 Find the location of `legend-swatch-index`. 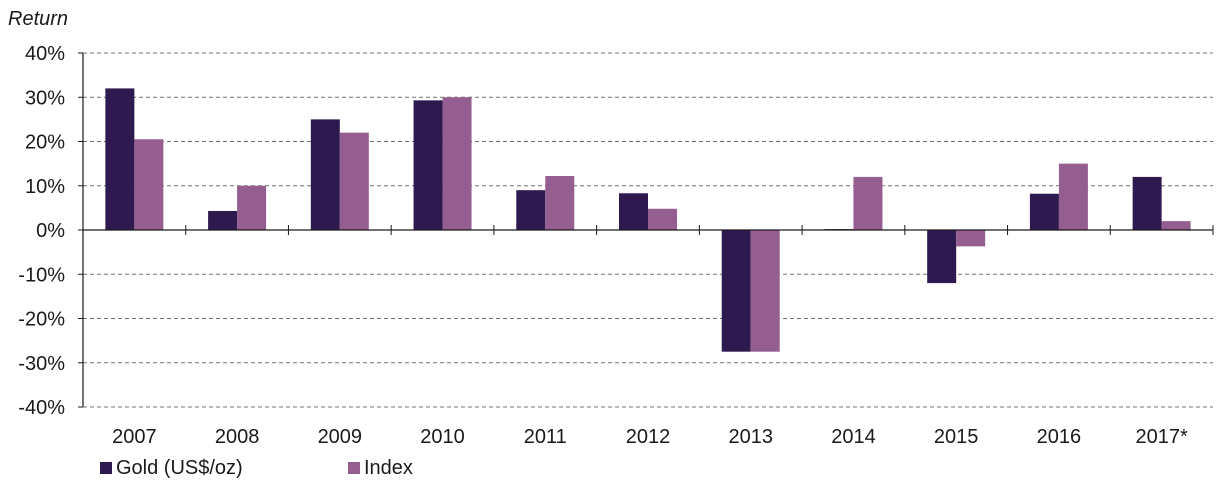

legend-swatch-index is located at coordinates (354, 468).